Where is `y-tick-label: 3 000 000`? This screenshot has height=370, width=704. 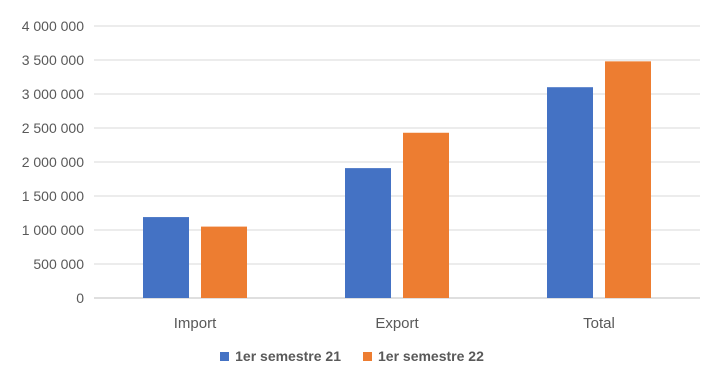
y-tick-label: 3 000 000 is located at coordinates (53, 94).